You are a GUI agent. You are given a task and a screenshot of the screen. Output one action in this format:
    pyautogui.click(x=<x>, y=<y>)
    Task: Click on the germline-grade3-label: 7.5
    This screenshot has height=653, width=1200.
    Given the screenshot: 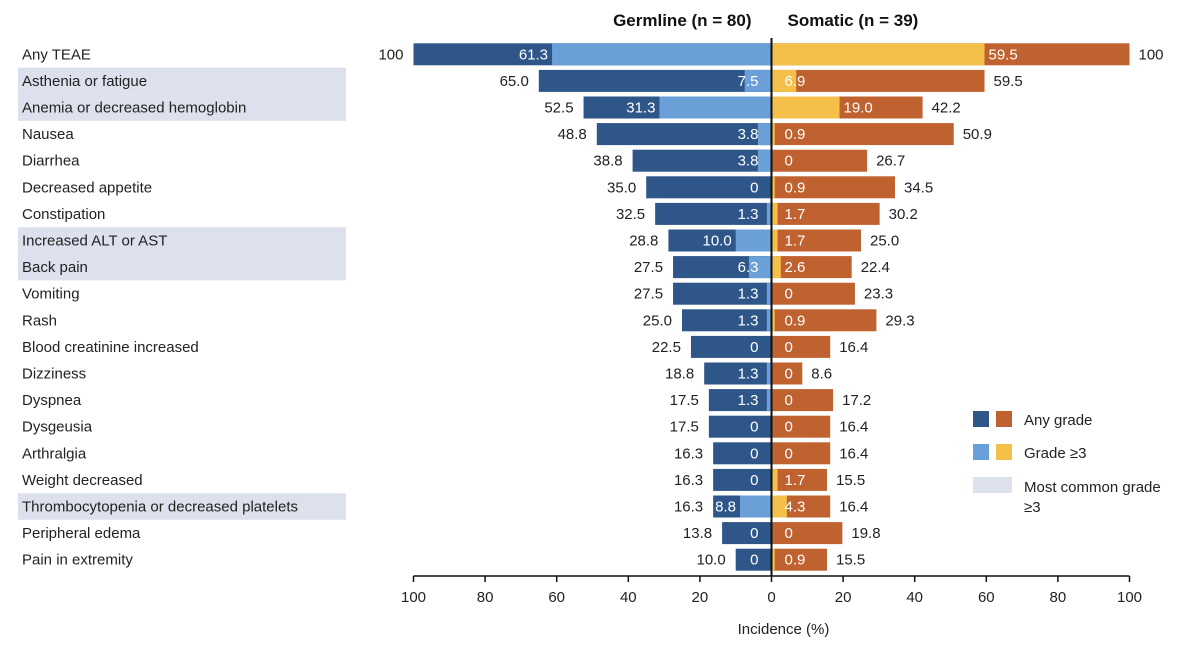 What is the action you would take?
    pyautogui.click(x=748, y=81)
    